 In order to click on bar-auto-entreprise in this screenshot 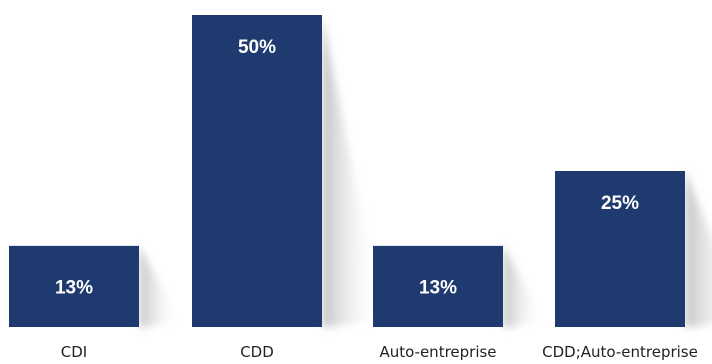, I will do `click(438, 286)`.